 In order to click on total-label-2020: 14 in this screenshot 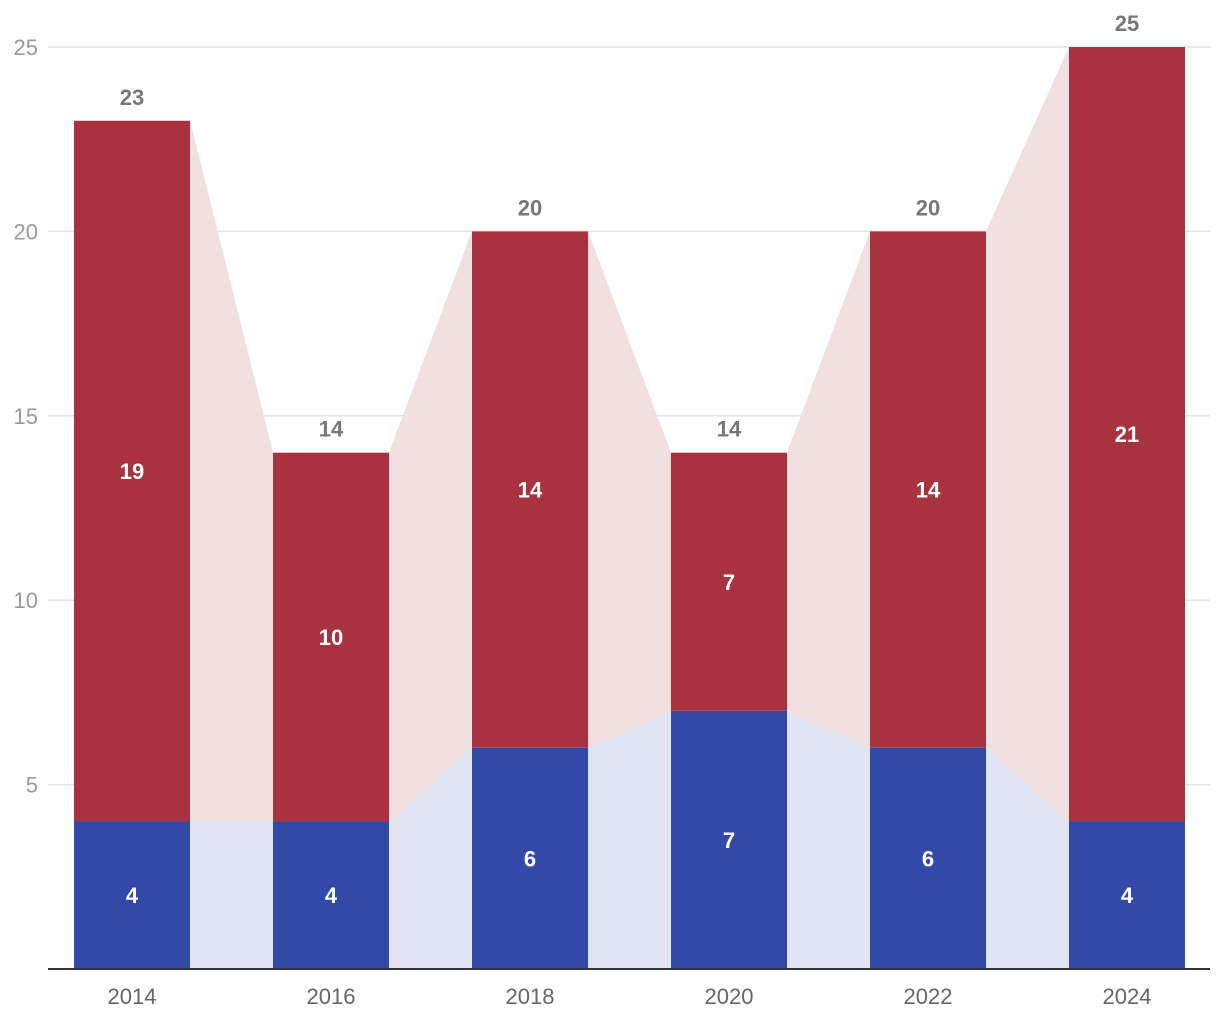, I will do `click(729, 429)`.